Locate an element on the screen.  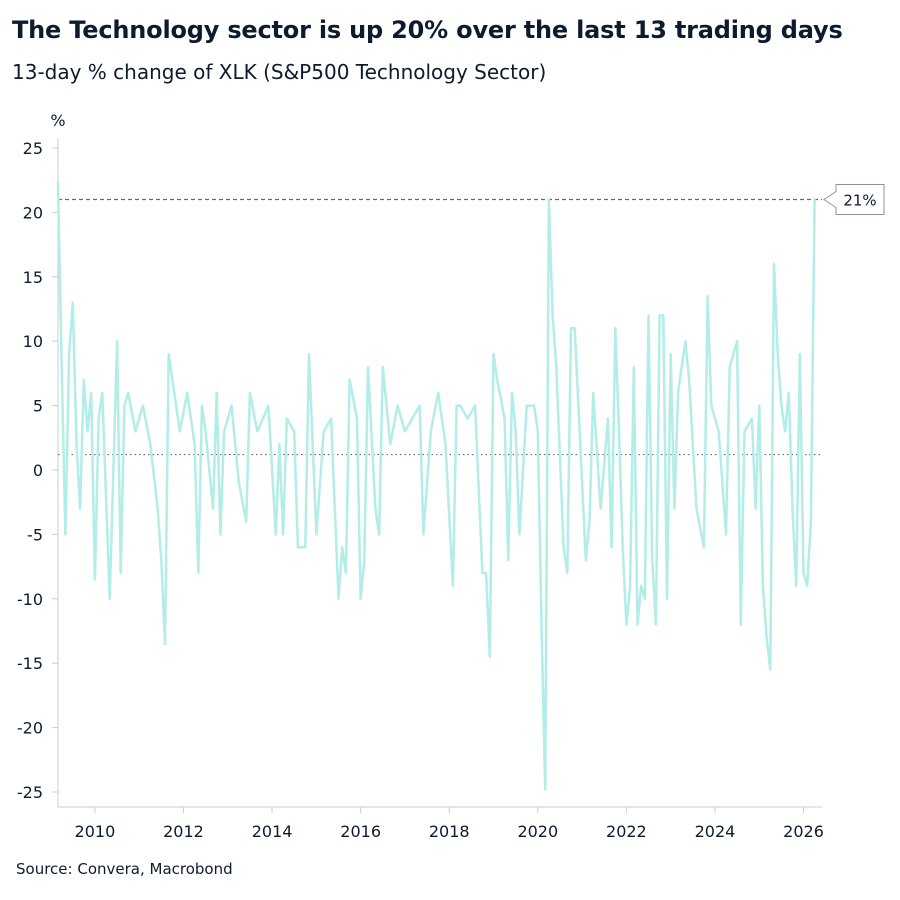
last-value-callout: 21% is located at coordinates (854, 200).